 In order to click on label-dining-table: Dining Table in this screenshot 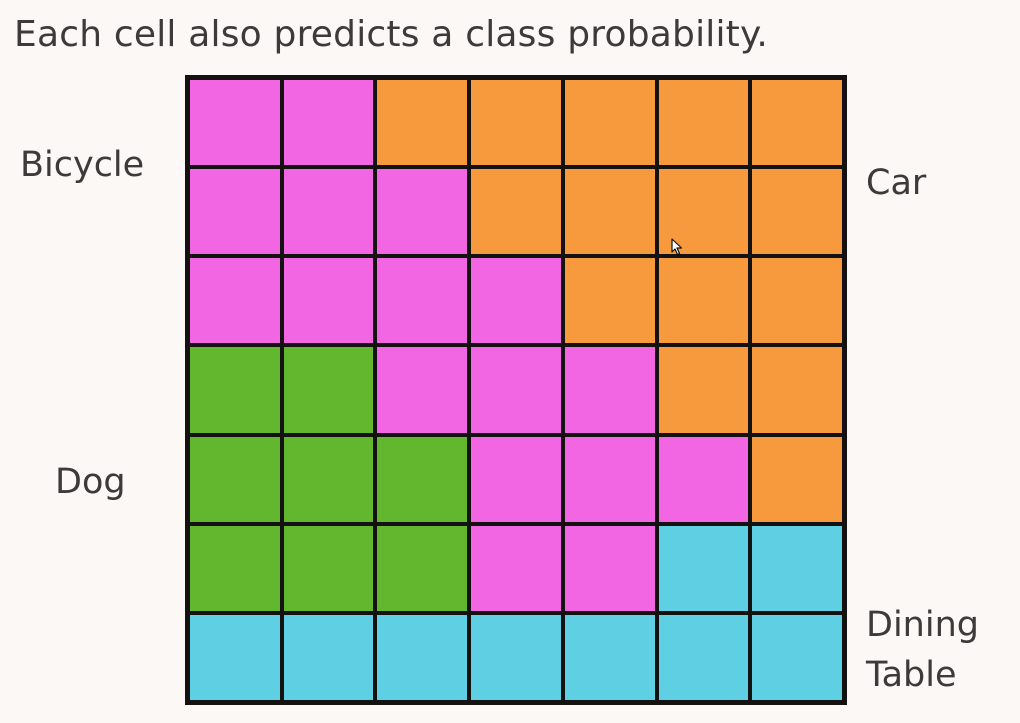, I will do `click(922, 650)`.